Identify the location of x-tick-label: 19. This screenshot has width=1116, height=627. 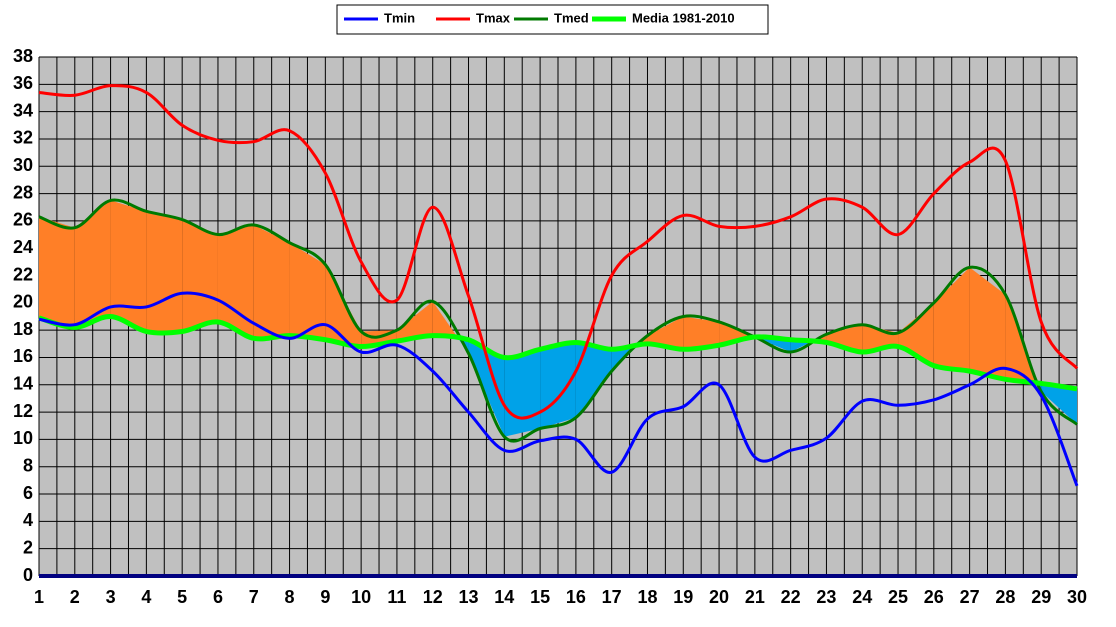
(683, 597).